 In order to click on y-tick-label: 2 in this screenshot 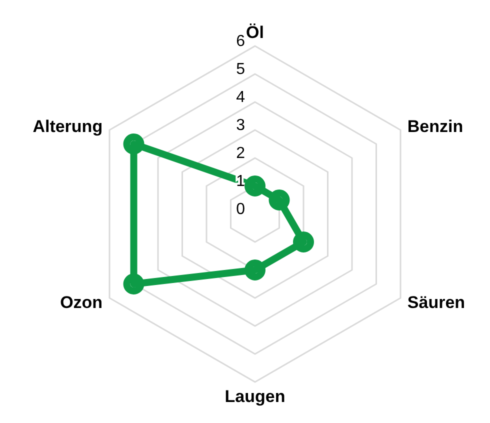, I will do `click(241, 153)`.